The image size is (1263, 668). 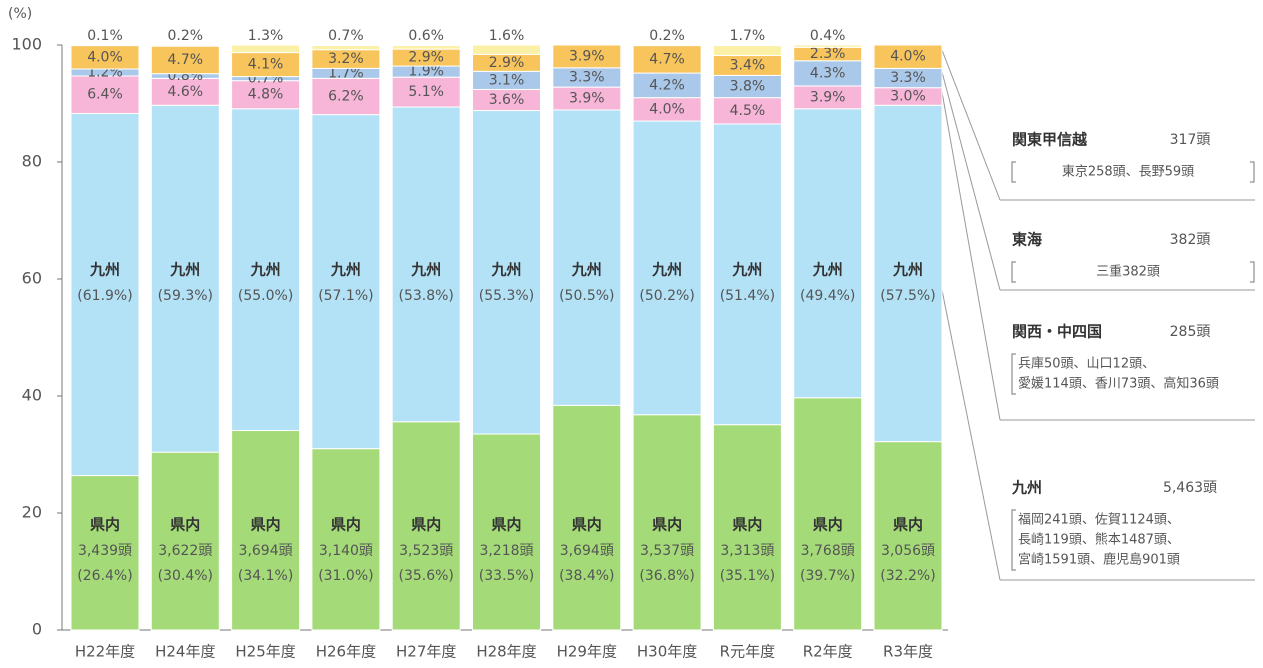 What do you see at coordinates (105, 95) in the screenshot?
I see `value-label: 6.4%` at bounding box center [105, 95].